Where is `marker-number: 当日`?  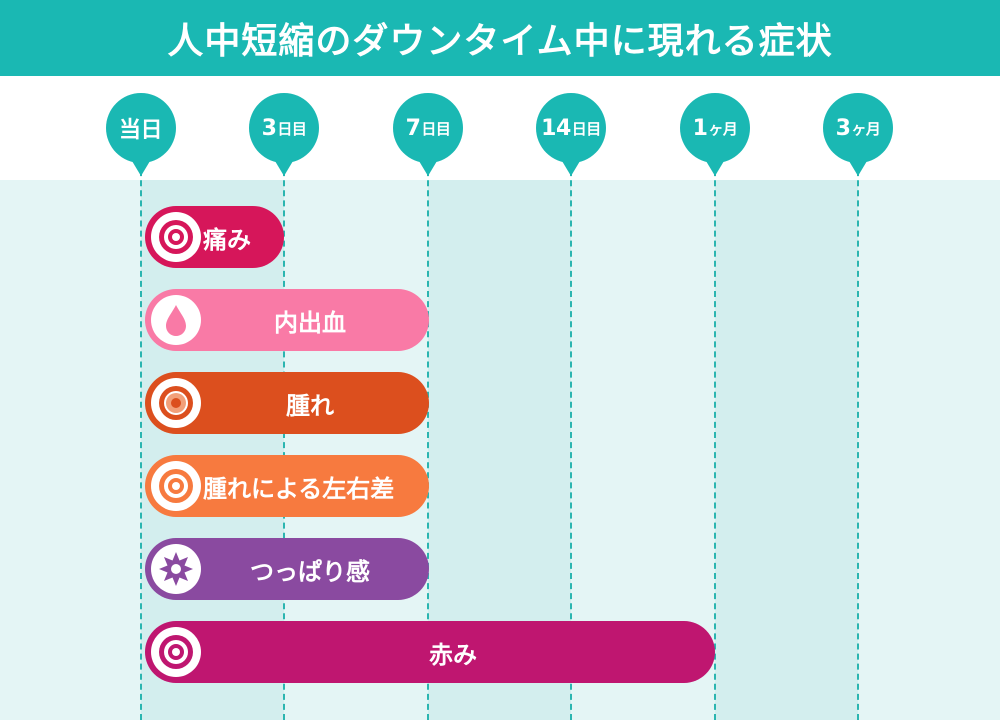 marker-number: 当日 is located at coordinates (140, 130).